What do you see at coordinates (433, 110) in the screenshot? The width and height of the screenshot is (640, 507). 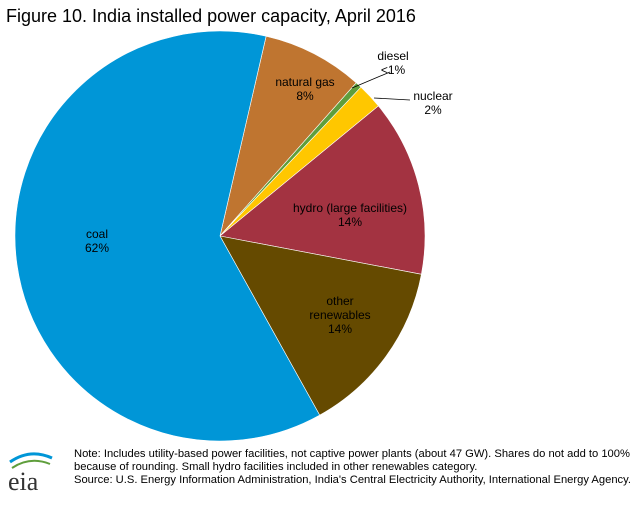 I see `slice-value-label: 2%` at bounding box center [433, 110].